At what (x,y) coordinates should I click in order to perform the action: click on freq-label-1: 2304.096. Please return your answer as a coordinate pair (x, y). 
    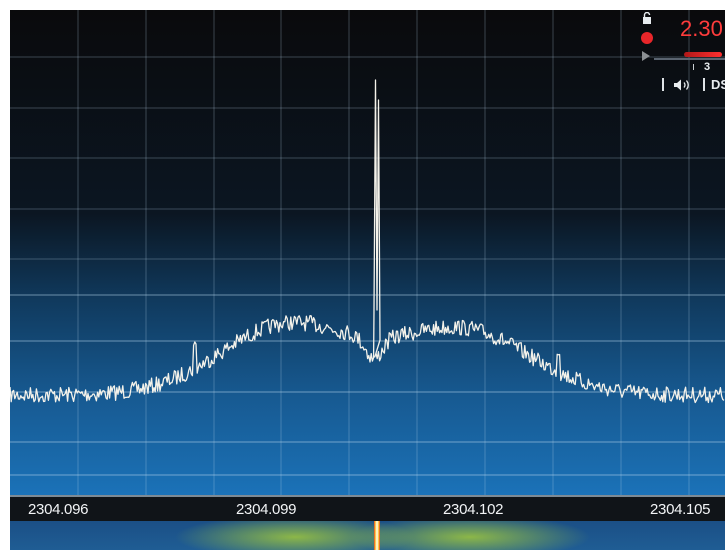
    Looking at the image, I should click on (58, 509).